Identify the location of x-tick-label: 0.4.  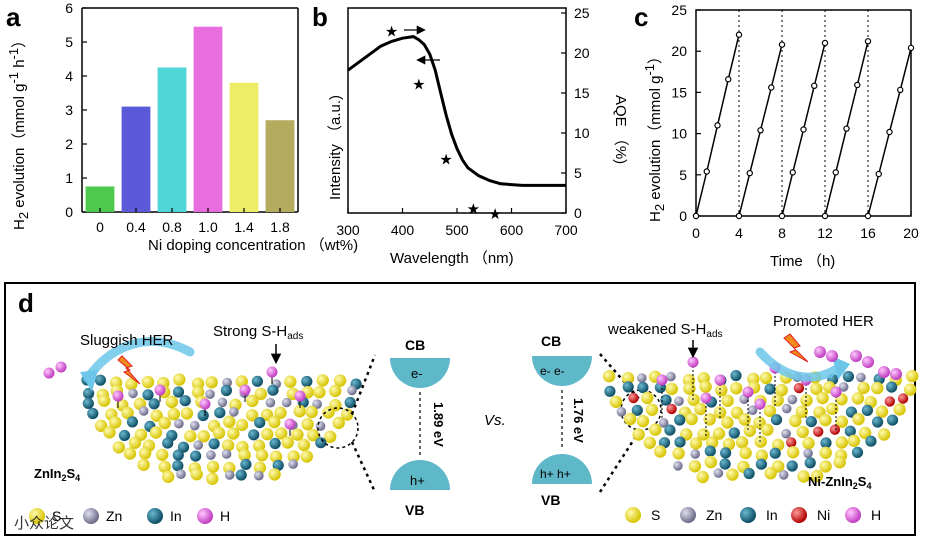
(136, 227).